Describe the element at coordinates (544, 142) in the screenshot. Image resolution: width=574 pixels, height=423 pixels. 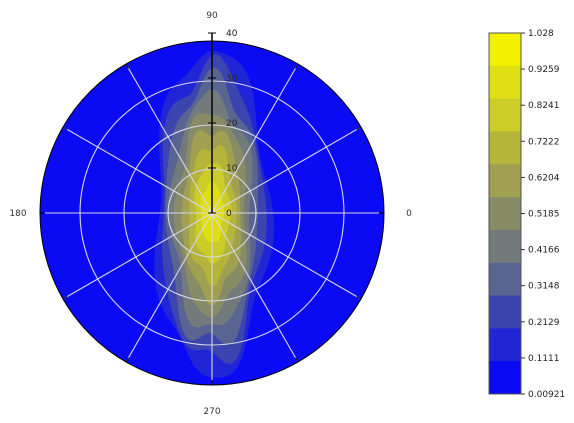
I see `colorbar-tick-label: 0.7222` at that location.